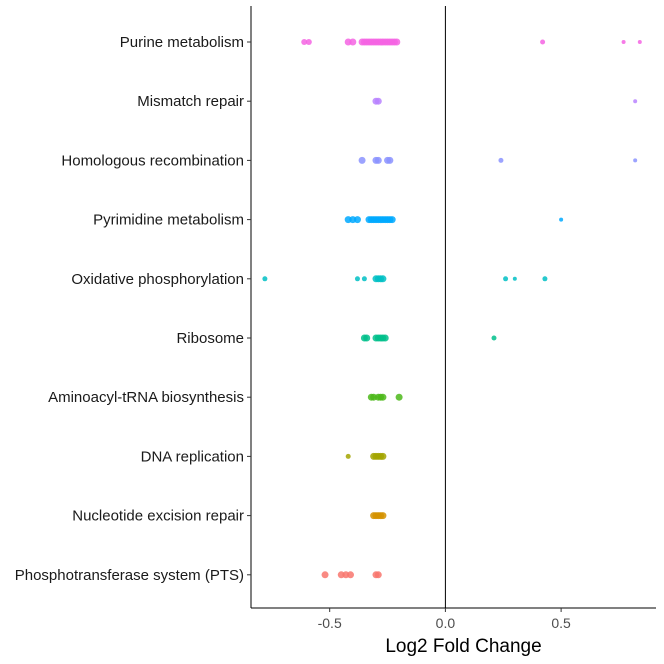 This screenshot has height=664, width=664. I want to click on category-label: Phosphotransferase system (PTS), so click(129, 575).